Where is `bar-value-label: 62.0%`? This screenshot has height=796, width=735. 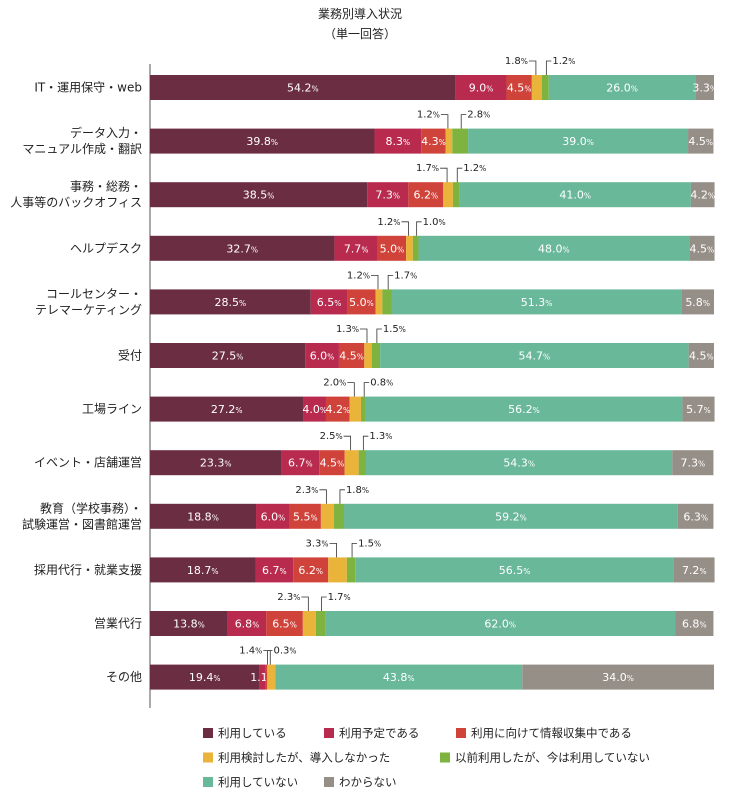 bar-value-label: 62.0% is located at coordinates (500, 624).